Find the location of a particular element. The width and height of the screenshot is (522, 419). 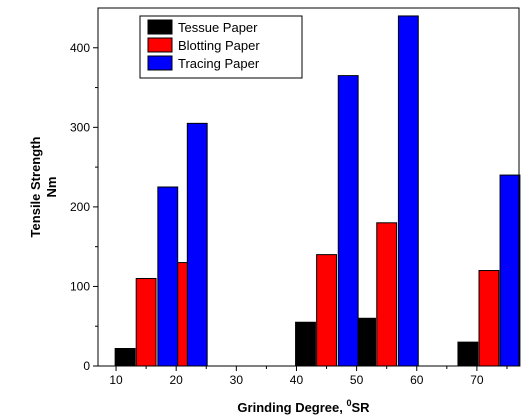

x-axis-title: Grinding Degree, 0SR is located at coordinates (303, 406).